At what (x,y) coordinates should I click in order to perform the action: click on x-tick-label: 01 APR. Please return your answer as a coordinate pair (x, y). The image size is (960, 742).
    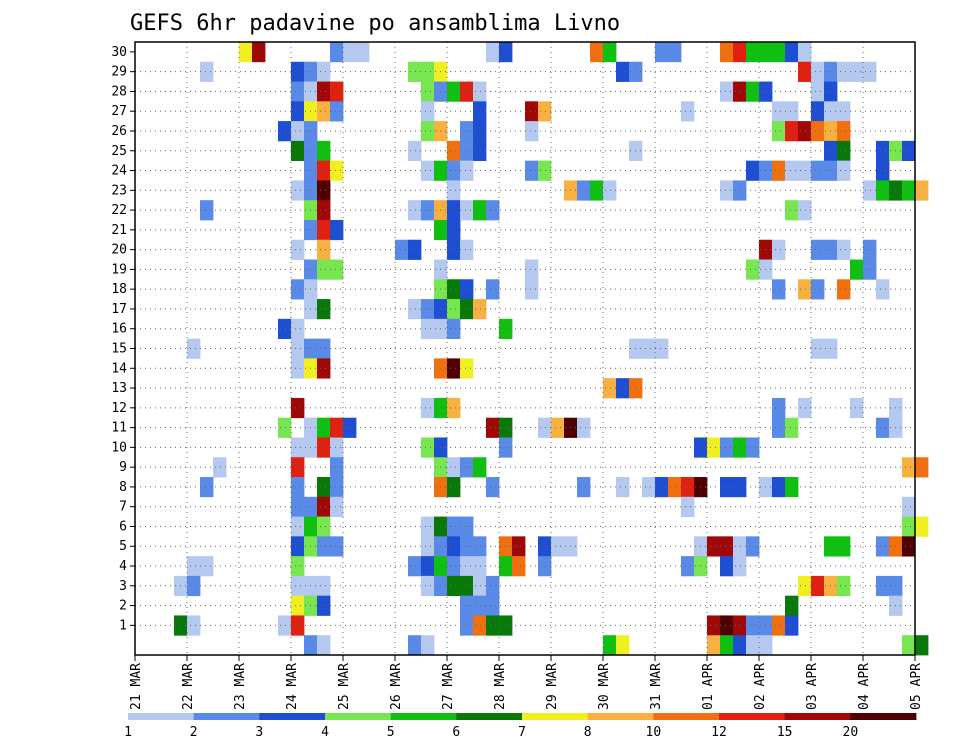
    Looking at the image, I should click on (708, 686).